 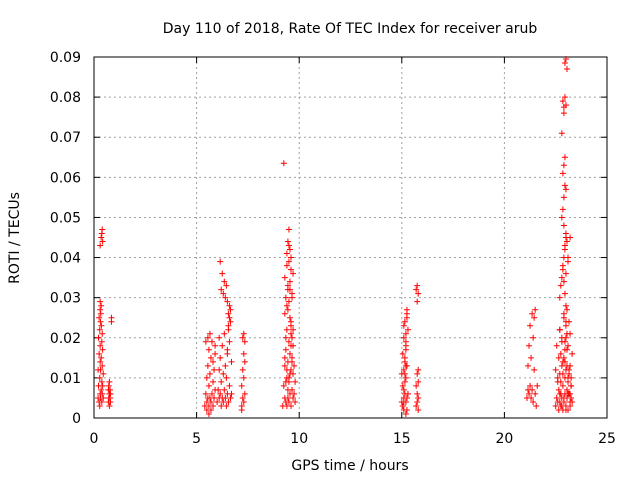 What do you see at coordinates (65, 138) in the screenshot?
I see `y-tick-label: 0.07` at bounding box center [65, 138].